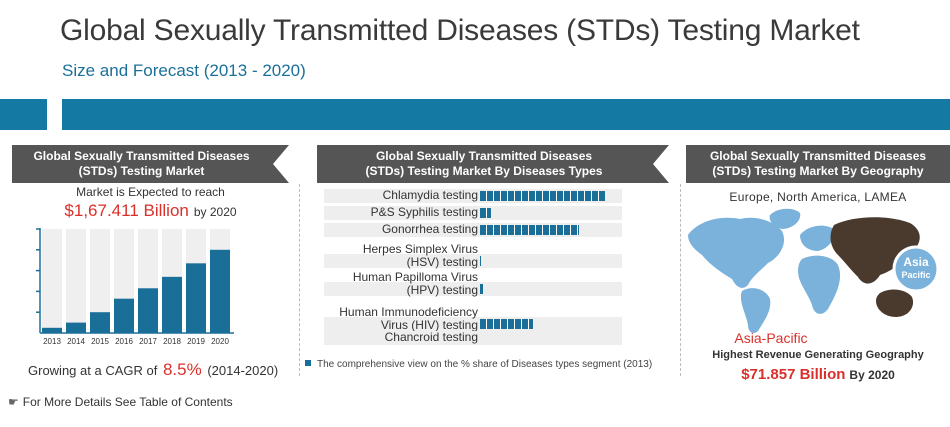 The width and height of the screenshot is (950, 427). What do you see at coordinates (481, 261) in the screenshot?
I see `bar-herpes-simplex-virus-hsv-testing` at bounding box center [481, 261].